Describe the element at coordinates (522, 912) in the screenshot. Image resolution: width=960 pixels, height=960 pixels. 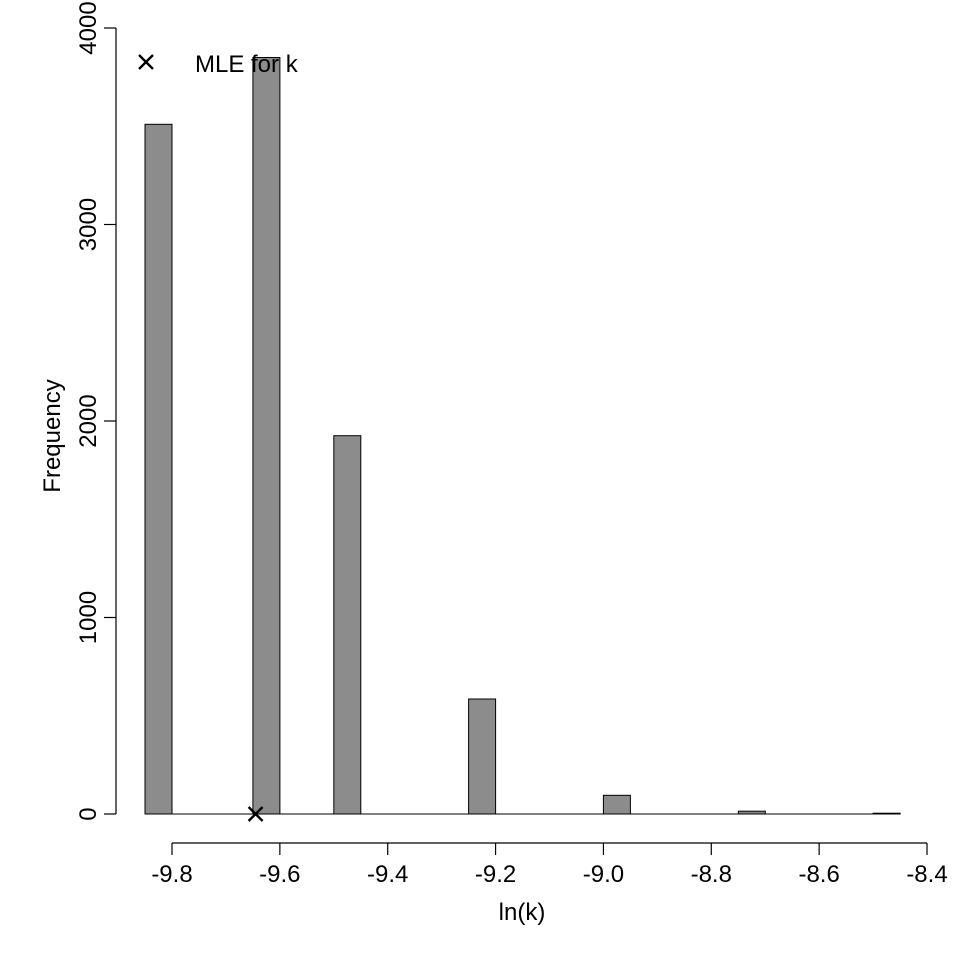
I see `x-axis-title: ln(k)` at that location.